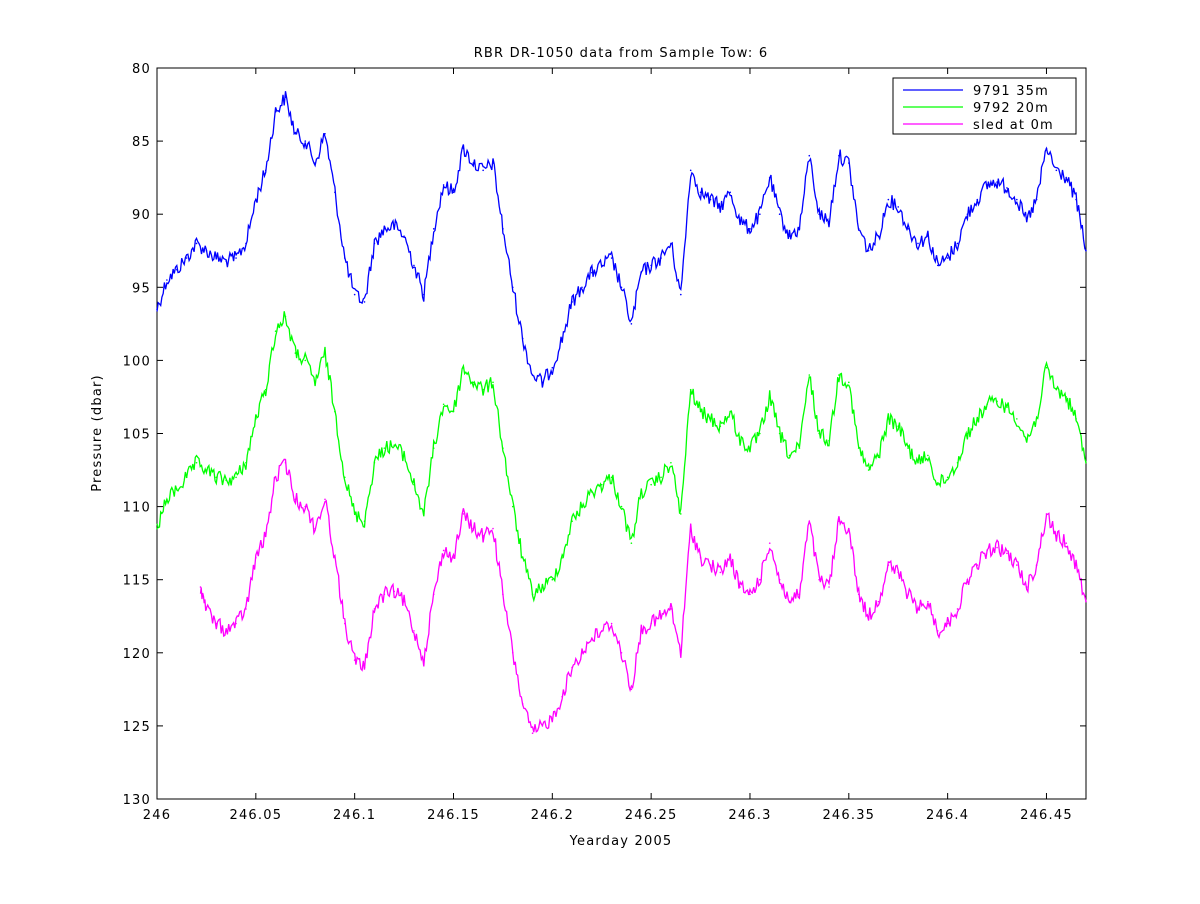 This screenshot has height=904, width=1200. I want to click on legend-label: sled at 0m, so click(1013, 125).